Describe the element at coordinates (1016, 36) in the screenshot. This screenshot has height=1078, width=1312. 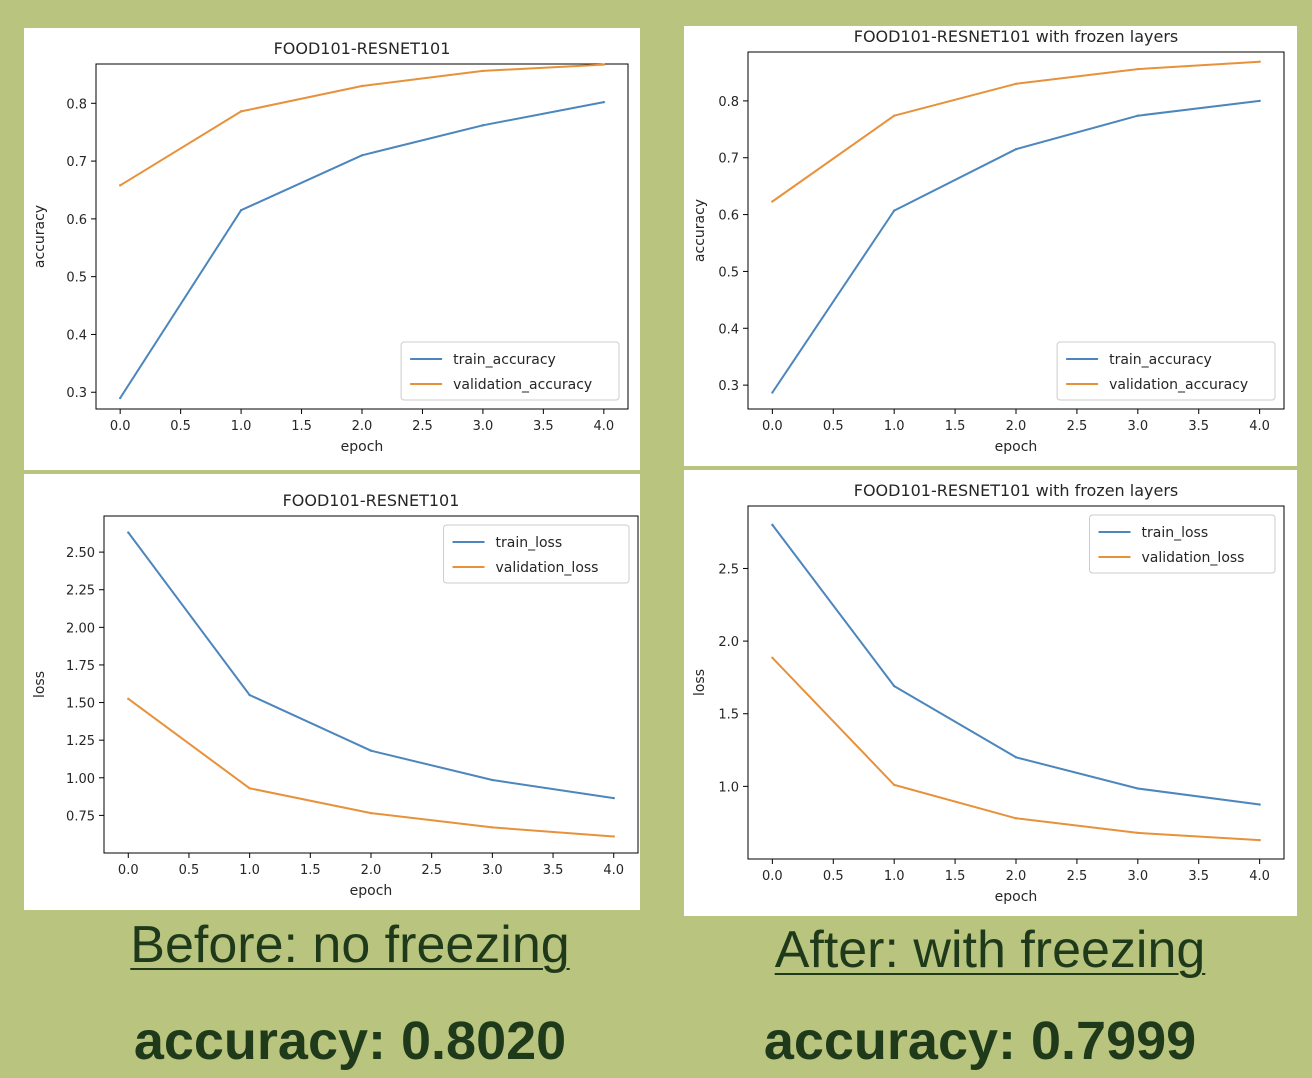
I see `chart-title: FOOD101-RESNET101 with frozen layers` at that location.